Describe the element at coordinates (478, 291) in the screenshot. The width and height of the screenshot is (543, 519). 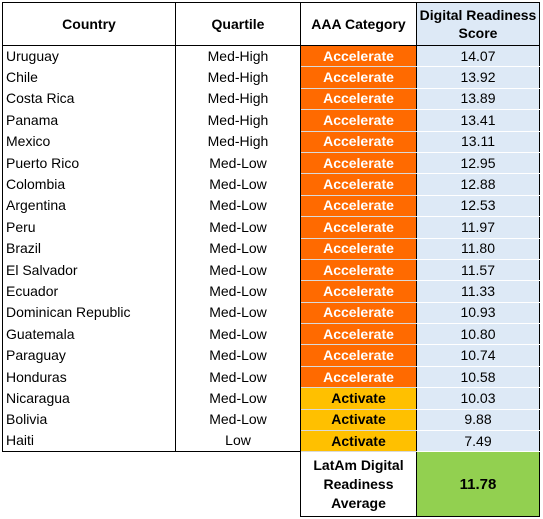
I see `score-cell: 11.33` at that location.